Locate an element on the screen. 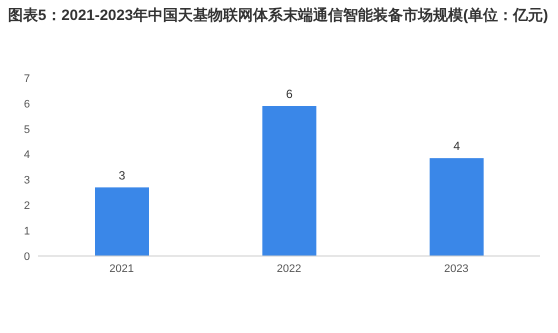 This screenshot has height=333, width=558. y-tick-label: 7 is located at coordinates (27, 78).